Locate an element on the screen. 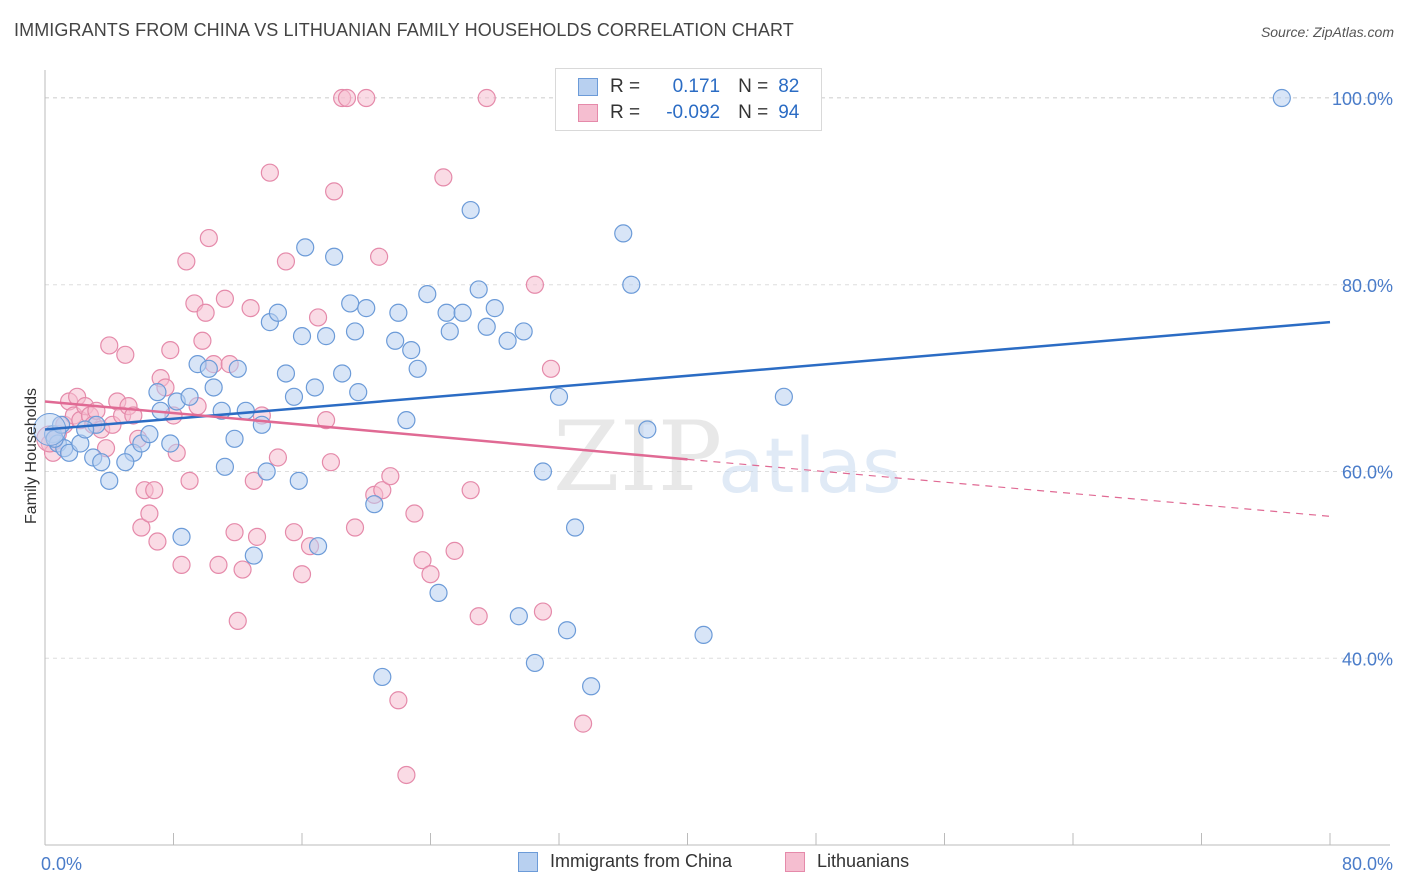  series-legend: Immigrants from China Lithuanians is located at coordinates (703, 864).